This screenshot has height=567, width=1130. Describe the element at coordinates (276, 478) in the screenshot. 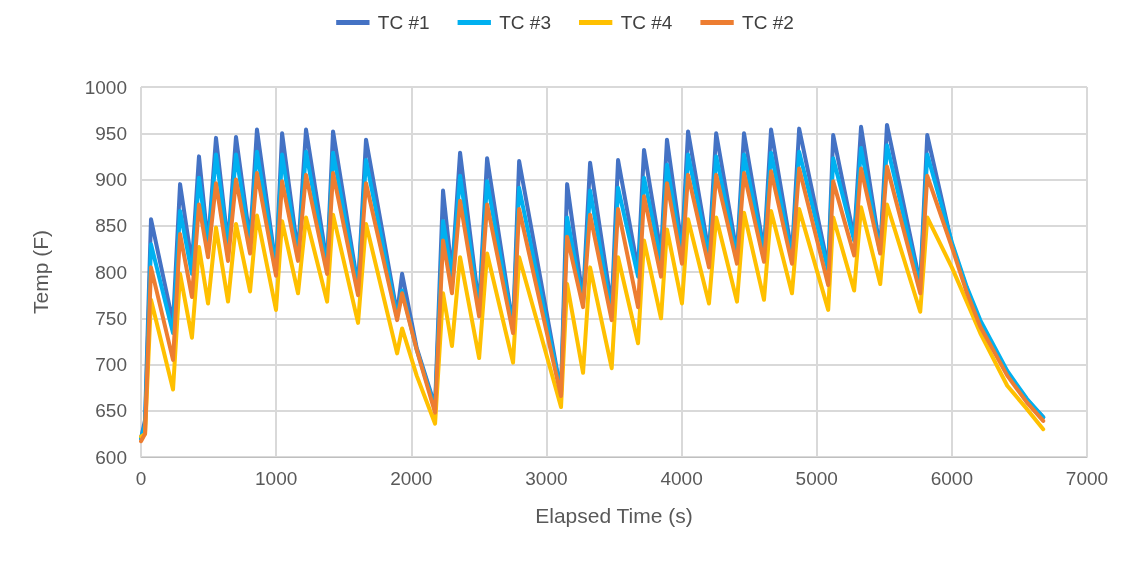

I see `x-tick-label: 1000` at that location.